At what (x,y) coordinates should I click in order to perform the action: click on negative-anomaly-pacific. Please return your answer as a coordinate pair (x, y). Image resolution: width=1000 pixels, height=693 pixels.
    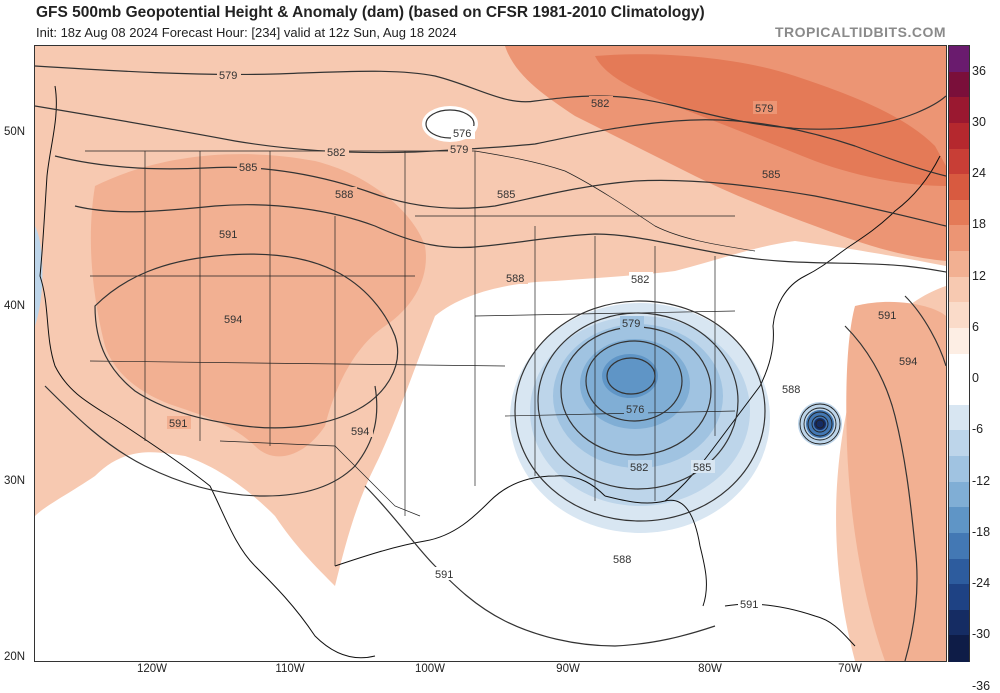
    Looking at the image, I should click on (39, 276).